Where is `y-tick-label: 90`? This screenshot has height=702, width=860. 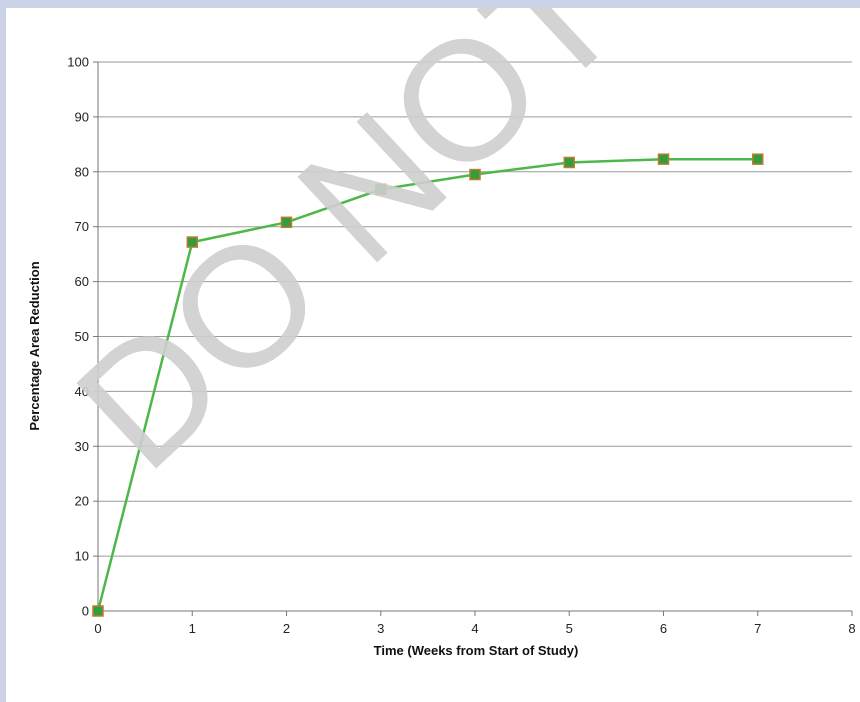 y-tick-label: 90 is located at coordinates (82, 116).